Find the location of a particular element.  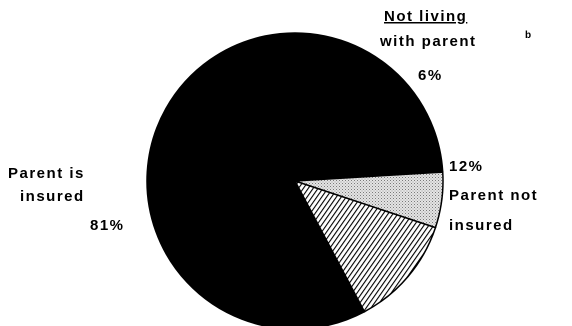

slice-label-not-living-line1: Not living is located at coordinates (425, 16).